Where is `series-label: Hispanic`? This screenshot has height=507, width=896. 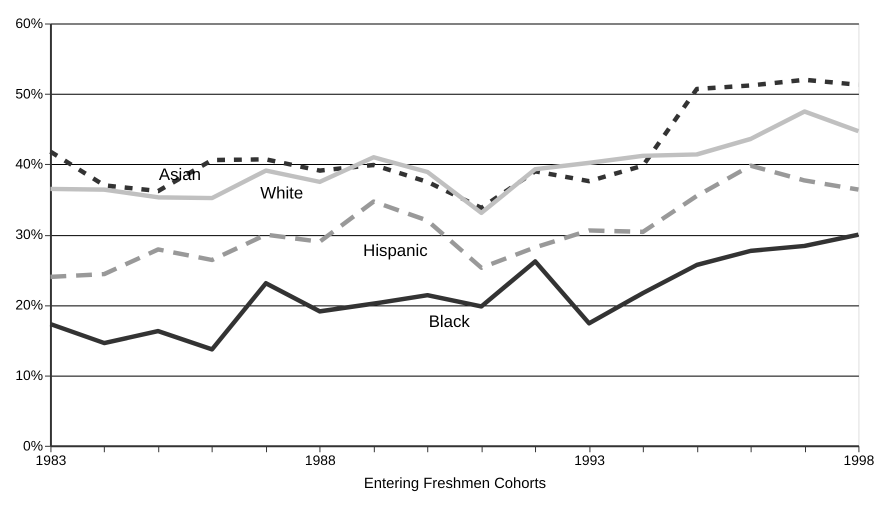 series-label: Hispanic is located at coordinates (395, 250).